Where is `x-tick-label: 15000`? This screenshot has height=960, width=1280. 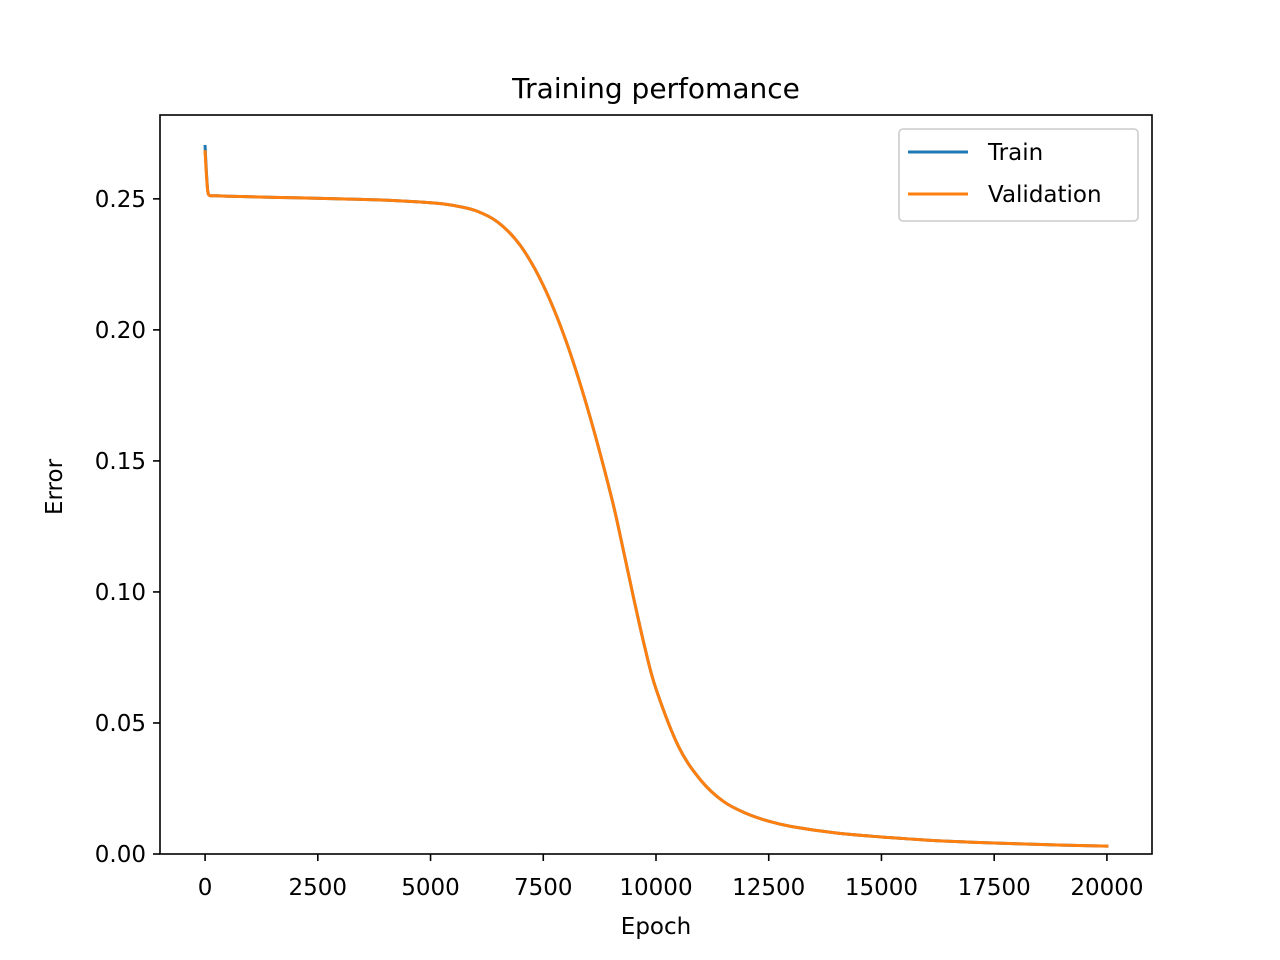 x-tick-label: 15000 is located at coordinates (881, 888).